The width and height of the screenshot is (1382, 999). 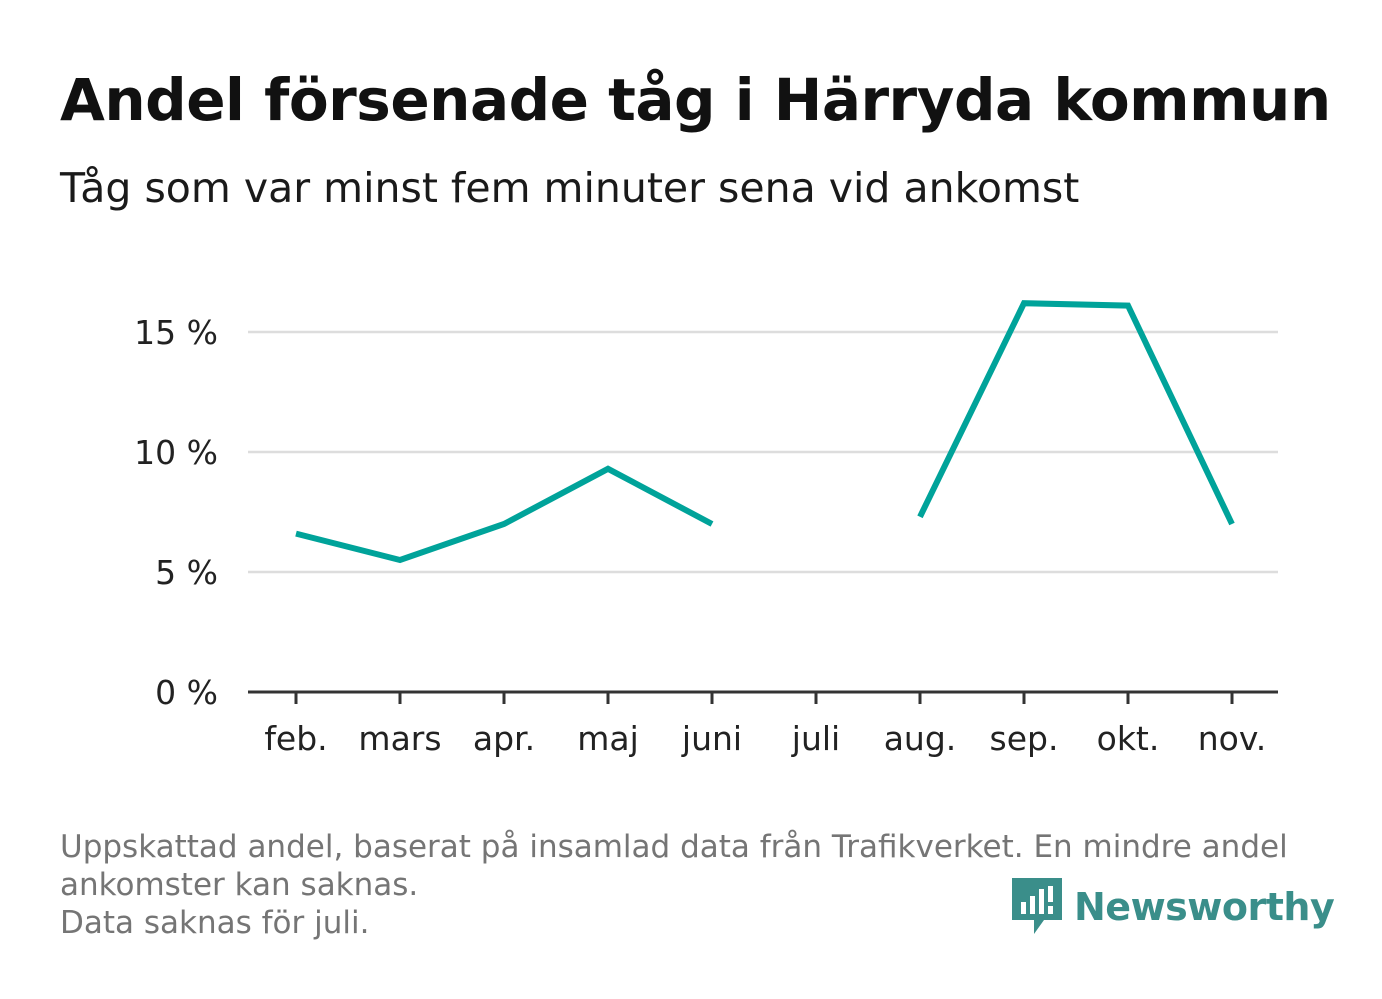 What do you see at coordinates (176, 332) in the screenshot?
I see `y-tick-label-15: 15 %` at bounding box center [176, 332].